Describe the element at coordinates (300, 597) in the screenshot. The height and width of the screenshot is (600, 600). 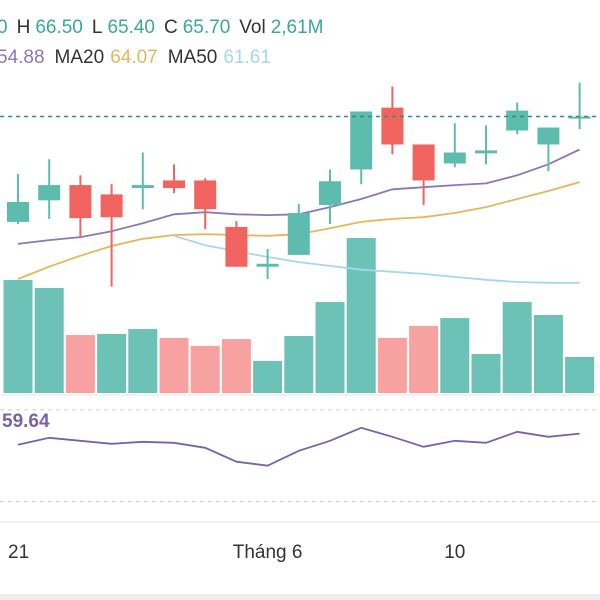
I see `bottom-bar` at that location.